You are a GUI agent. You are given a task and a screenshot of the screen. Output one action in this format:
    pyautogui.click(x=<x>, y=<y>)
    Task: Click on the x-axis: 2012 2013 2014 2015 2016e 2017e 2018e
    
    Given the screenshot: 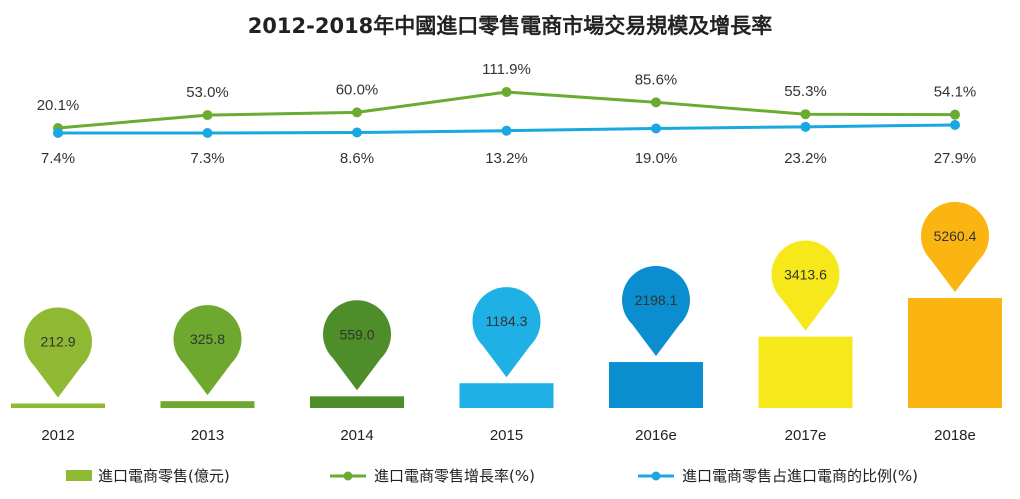 What is the action you would take?
    pyautogui.click(x=508, y=435)
    